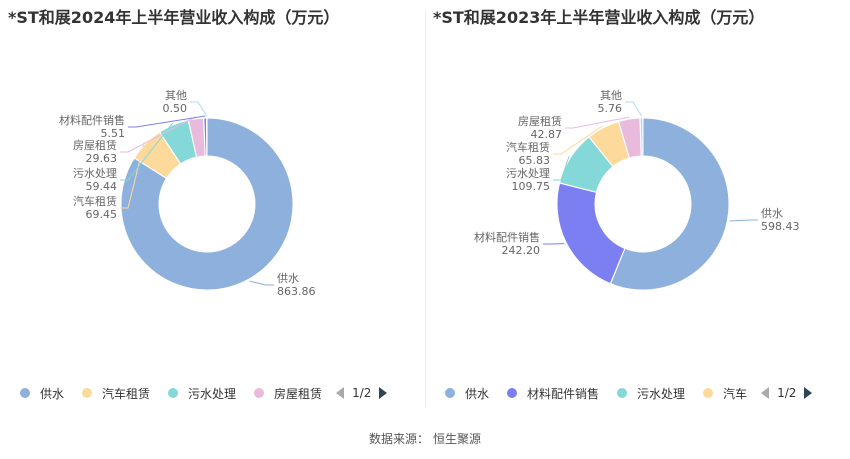 The height and width of the screenshot is (459, 850). Describe the element at coordinates (398, 439) in the screenshot. I see `data-source-label: 数据来源：` at that location.